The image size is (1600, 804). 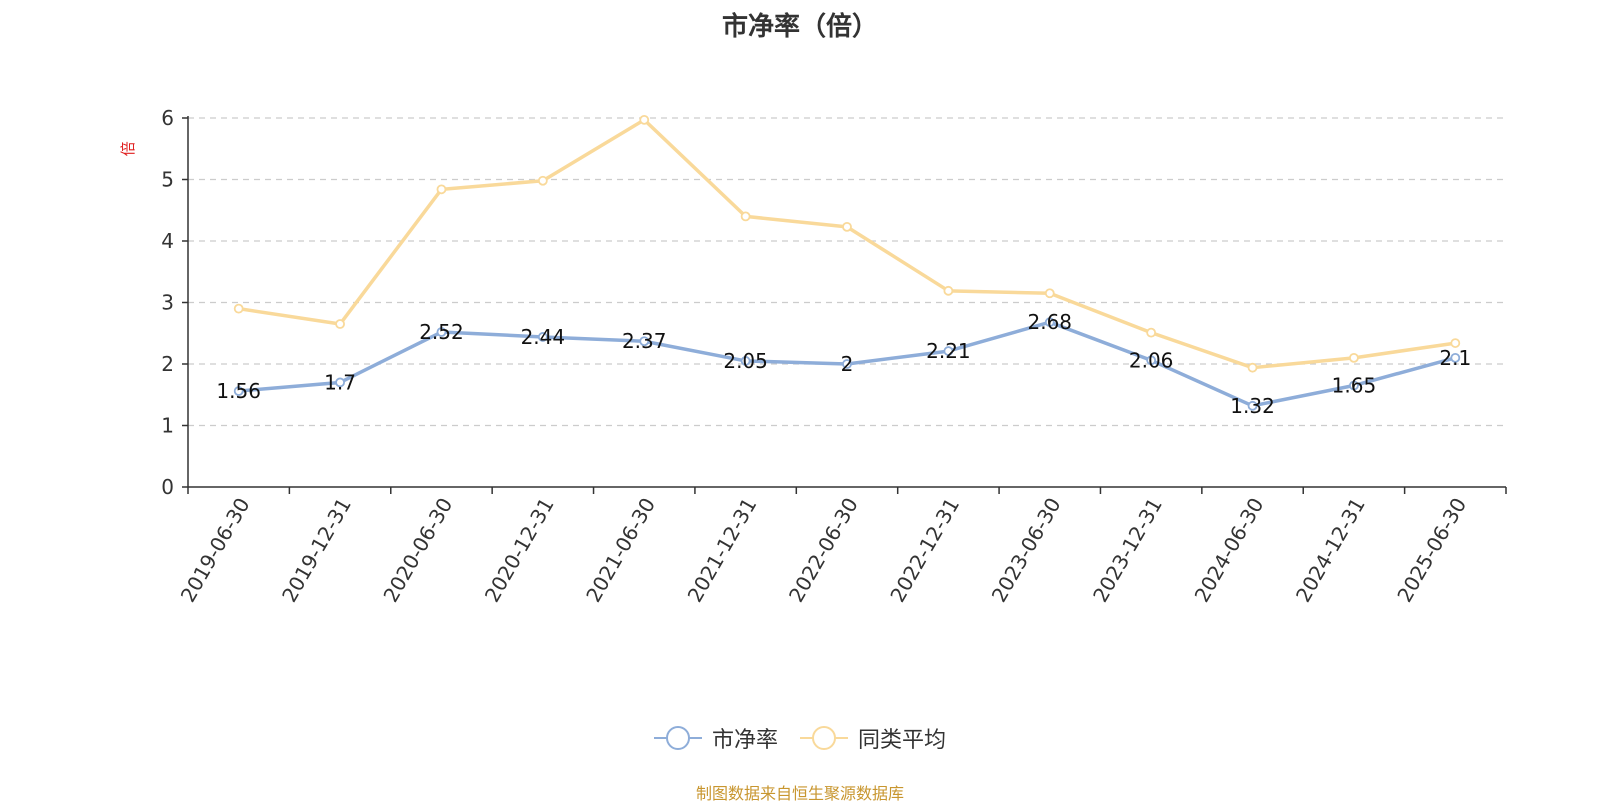 I want to click on legend-marker-pb-ratio, so click(x=677, y=738).